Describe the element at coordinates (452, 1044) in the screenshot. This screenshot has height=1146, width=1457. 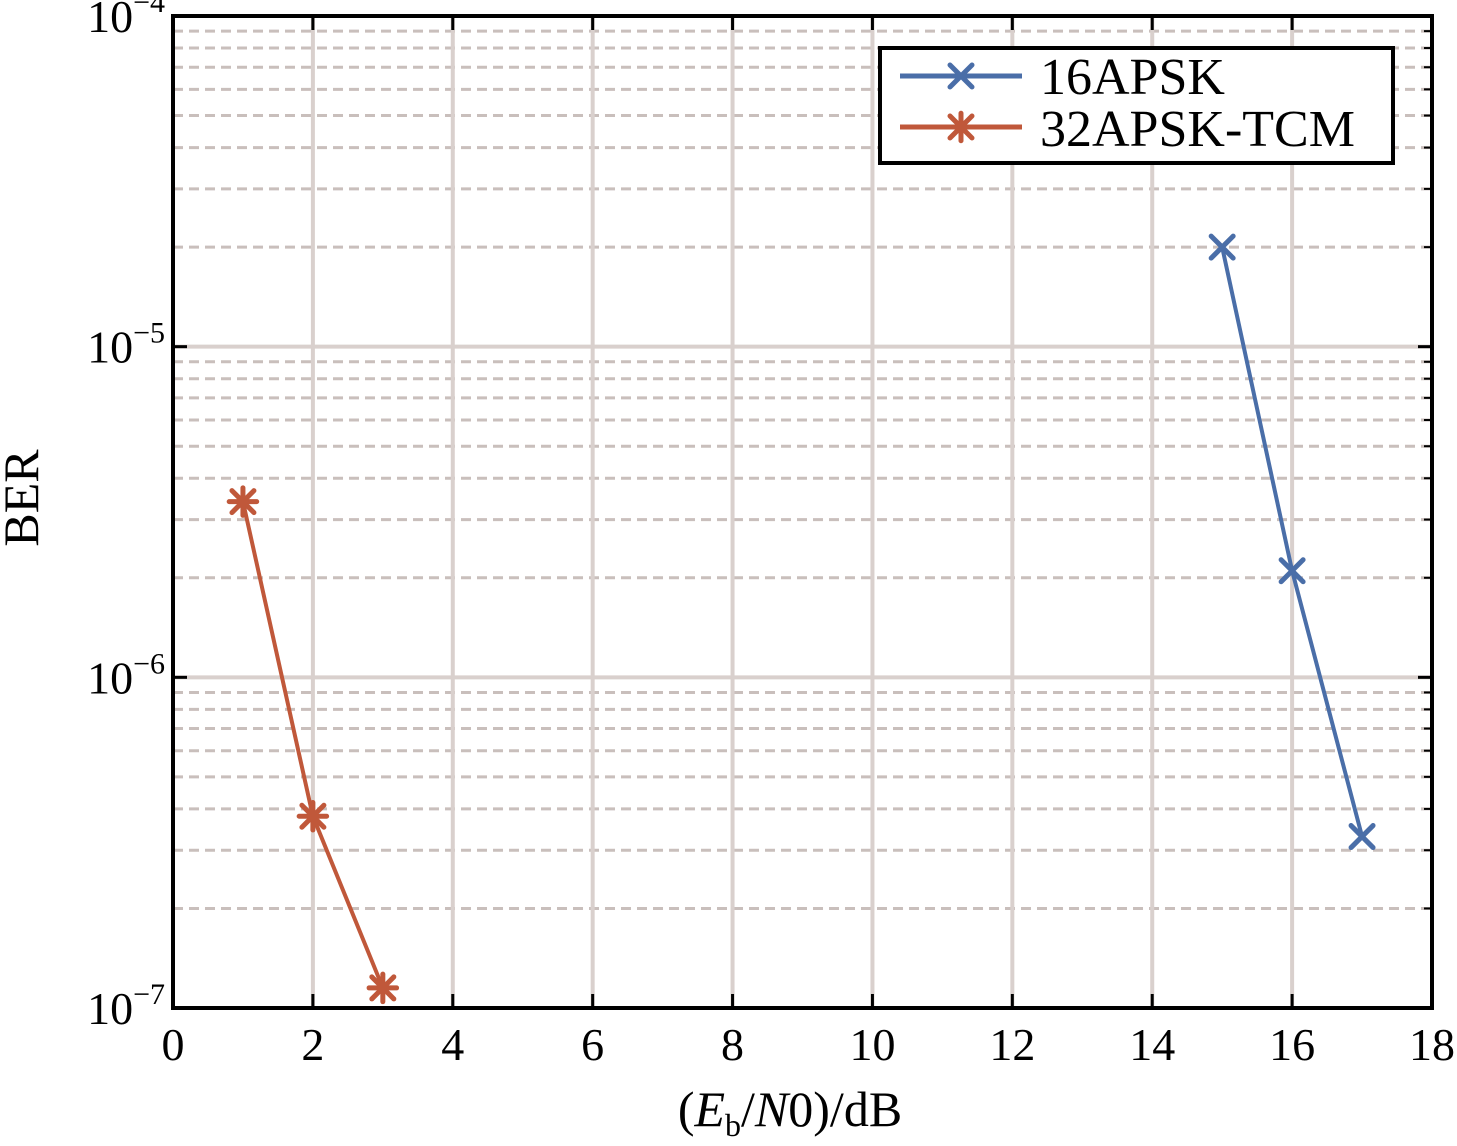
I see `x-tick-label: 4` at that location.